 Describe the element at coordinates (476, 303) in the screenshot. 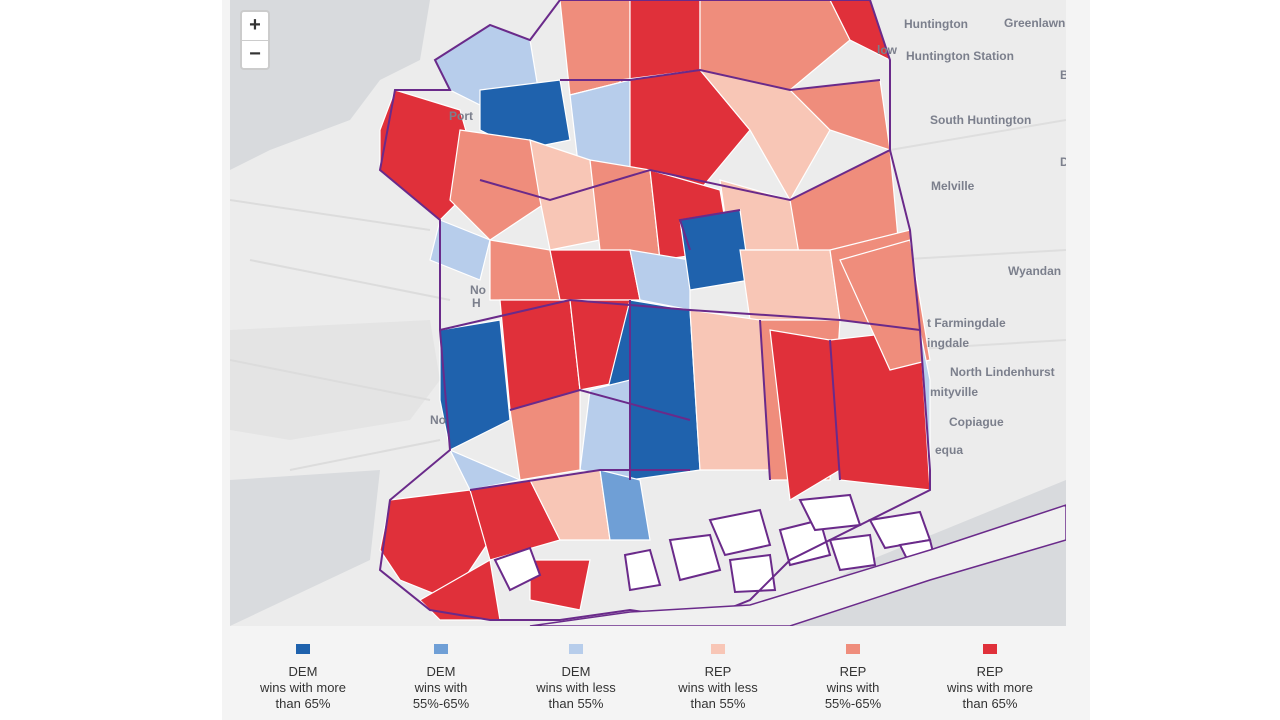

I see `place-label: H` at that location.